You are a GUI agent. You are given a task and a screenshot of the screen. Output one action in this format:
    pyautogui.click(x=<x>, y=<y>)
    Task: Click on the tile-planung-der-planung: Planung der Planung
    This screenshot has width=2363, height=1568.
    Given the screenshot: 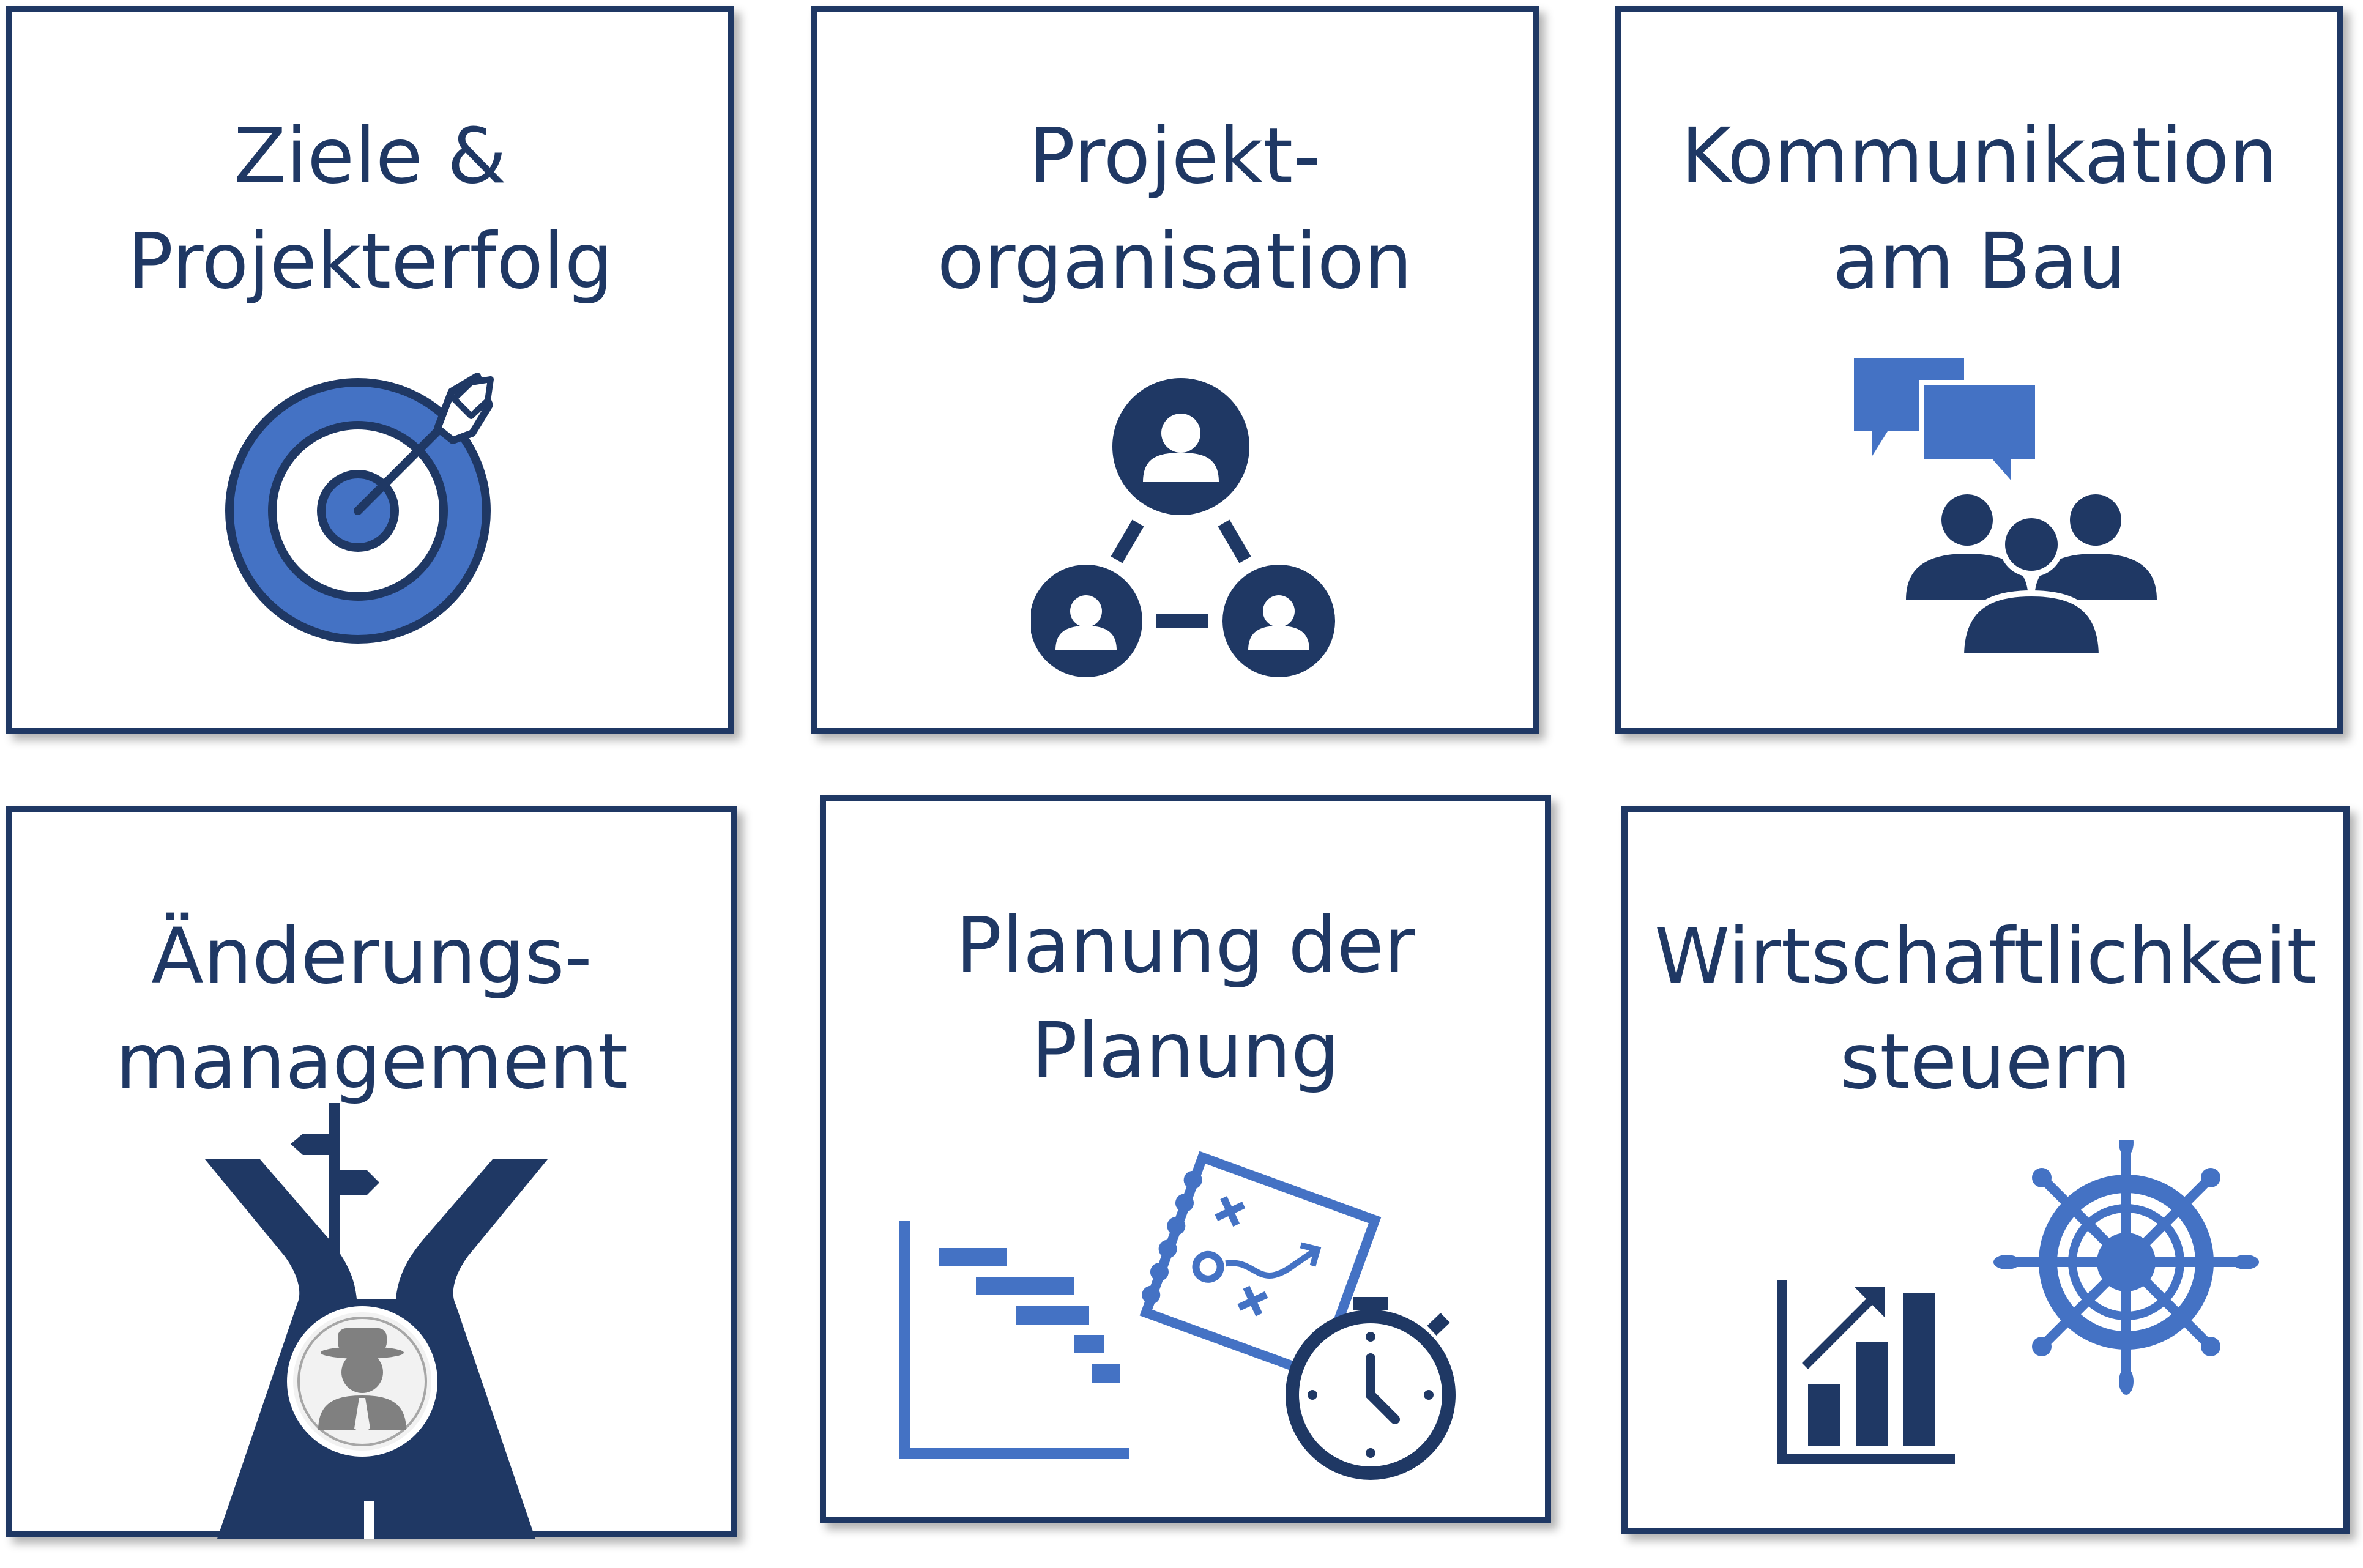 What is the action you would take?
    pyautogui.click(x=1185, y=1159)
    